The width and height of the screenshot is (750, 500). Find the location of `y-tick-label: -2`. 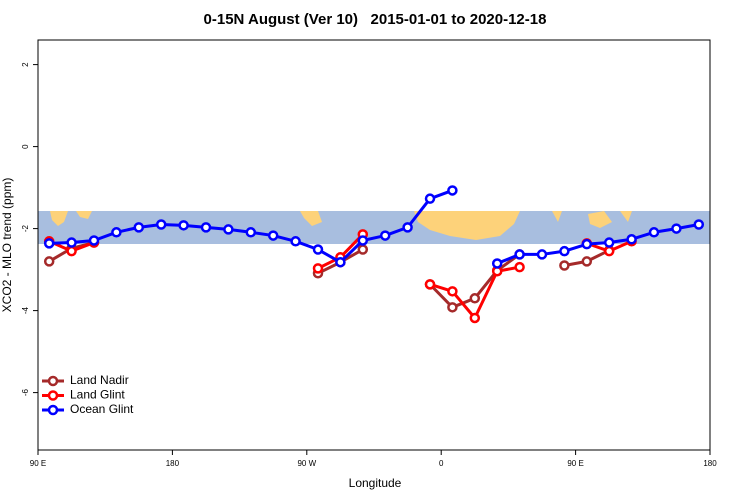

y-tick-label: -2 is located at coordinates (25, 228).